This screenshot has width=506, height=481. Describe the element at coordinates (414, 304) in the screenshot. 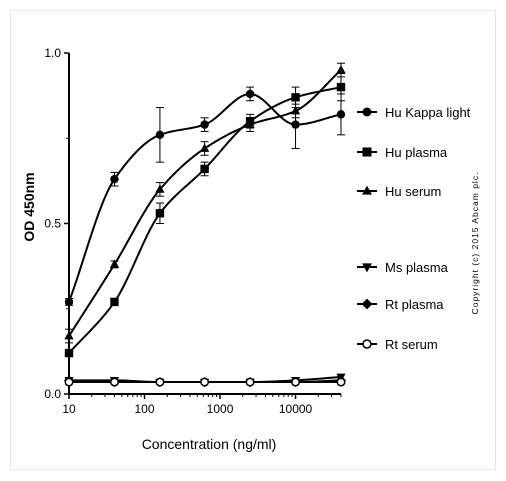

I see `legend-label: Rt plasma` at that location.